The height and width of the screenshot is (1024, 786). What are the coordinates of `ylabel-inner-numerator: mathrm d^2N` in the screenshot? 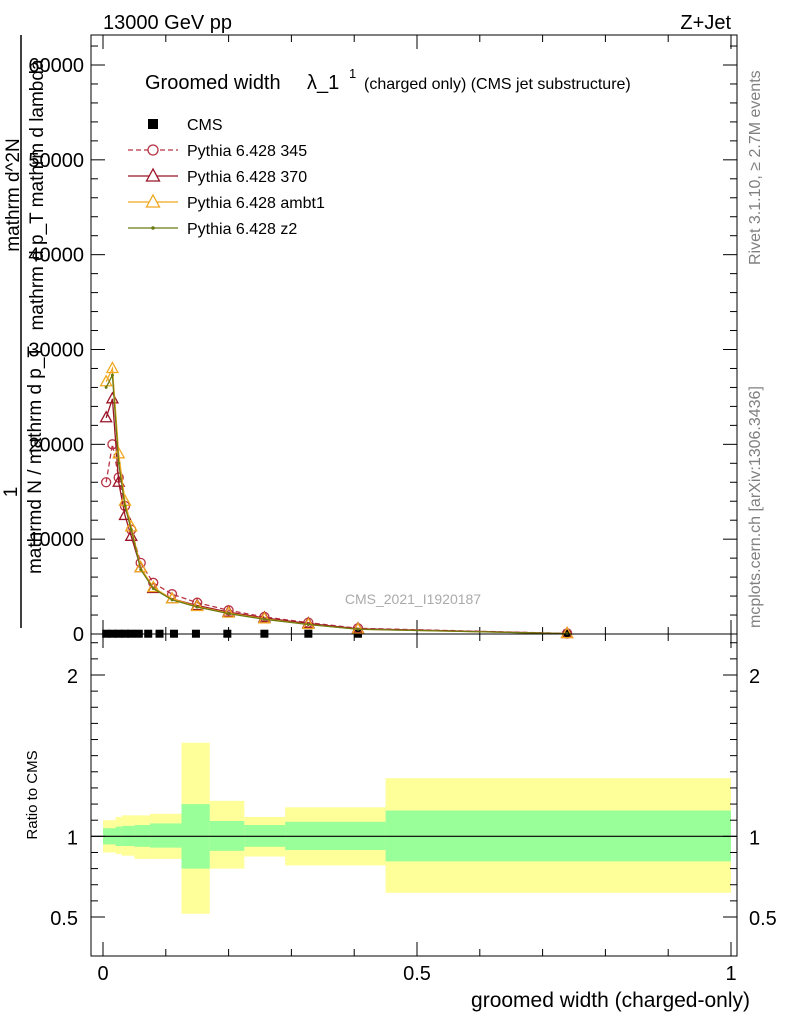 It's located at (13, 194).